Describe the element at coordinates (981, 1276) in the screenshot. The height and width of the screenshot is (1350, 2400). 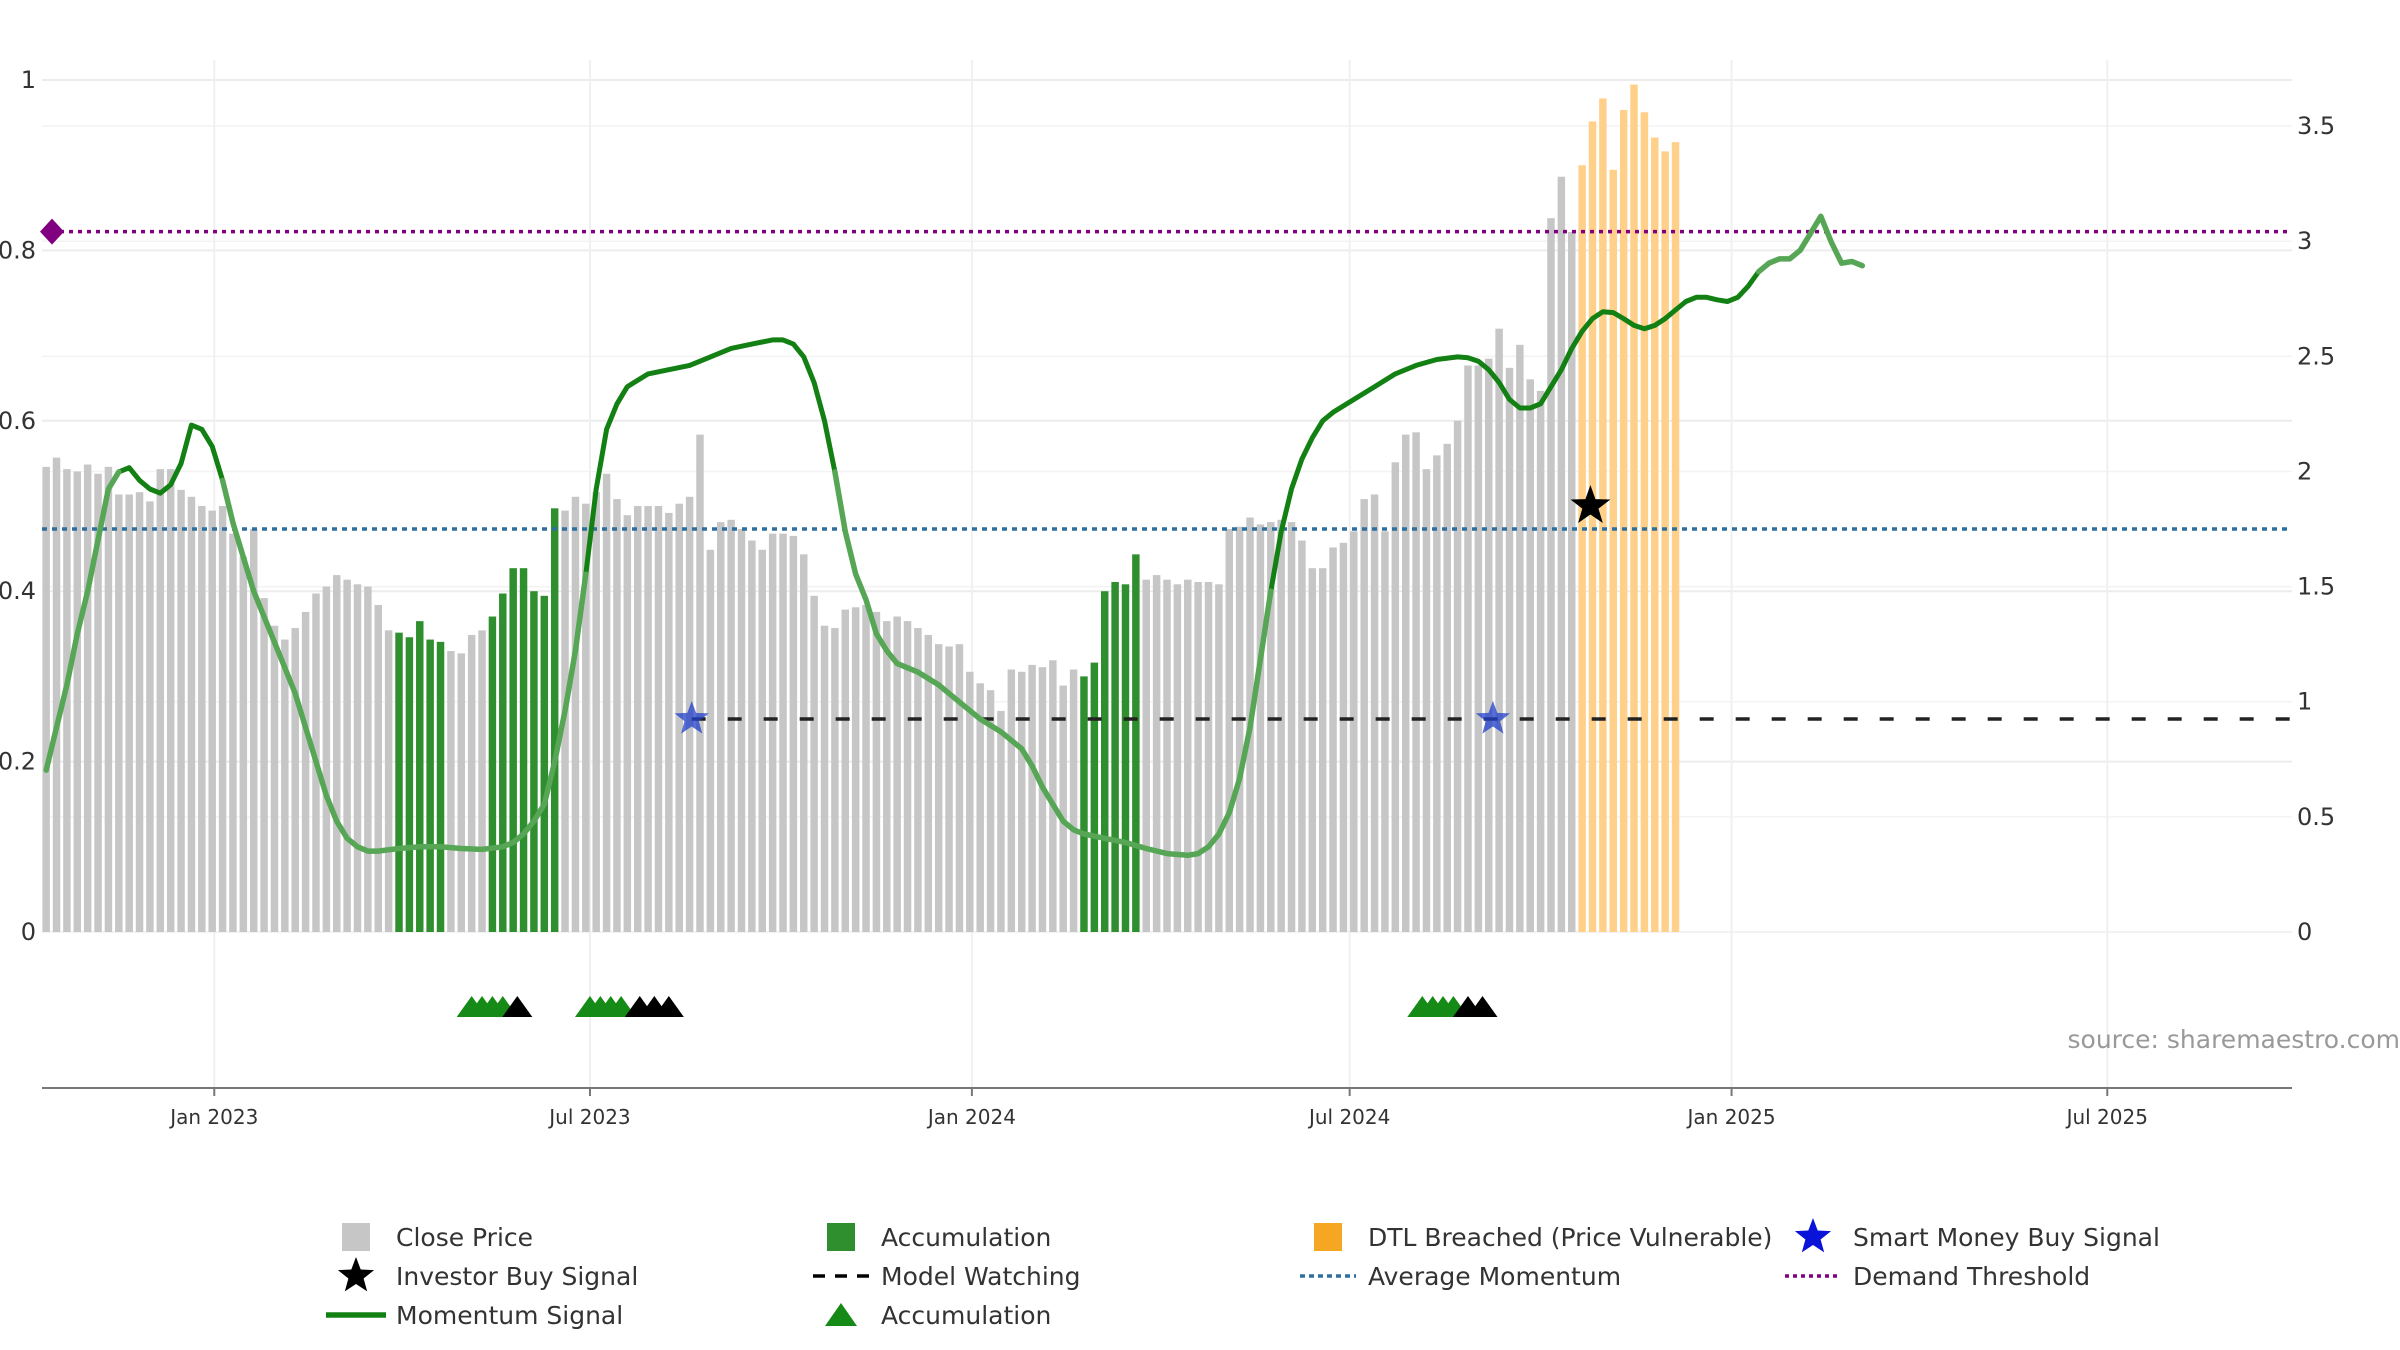
I see `legend-label: Model Watching` at that location.